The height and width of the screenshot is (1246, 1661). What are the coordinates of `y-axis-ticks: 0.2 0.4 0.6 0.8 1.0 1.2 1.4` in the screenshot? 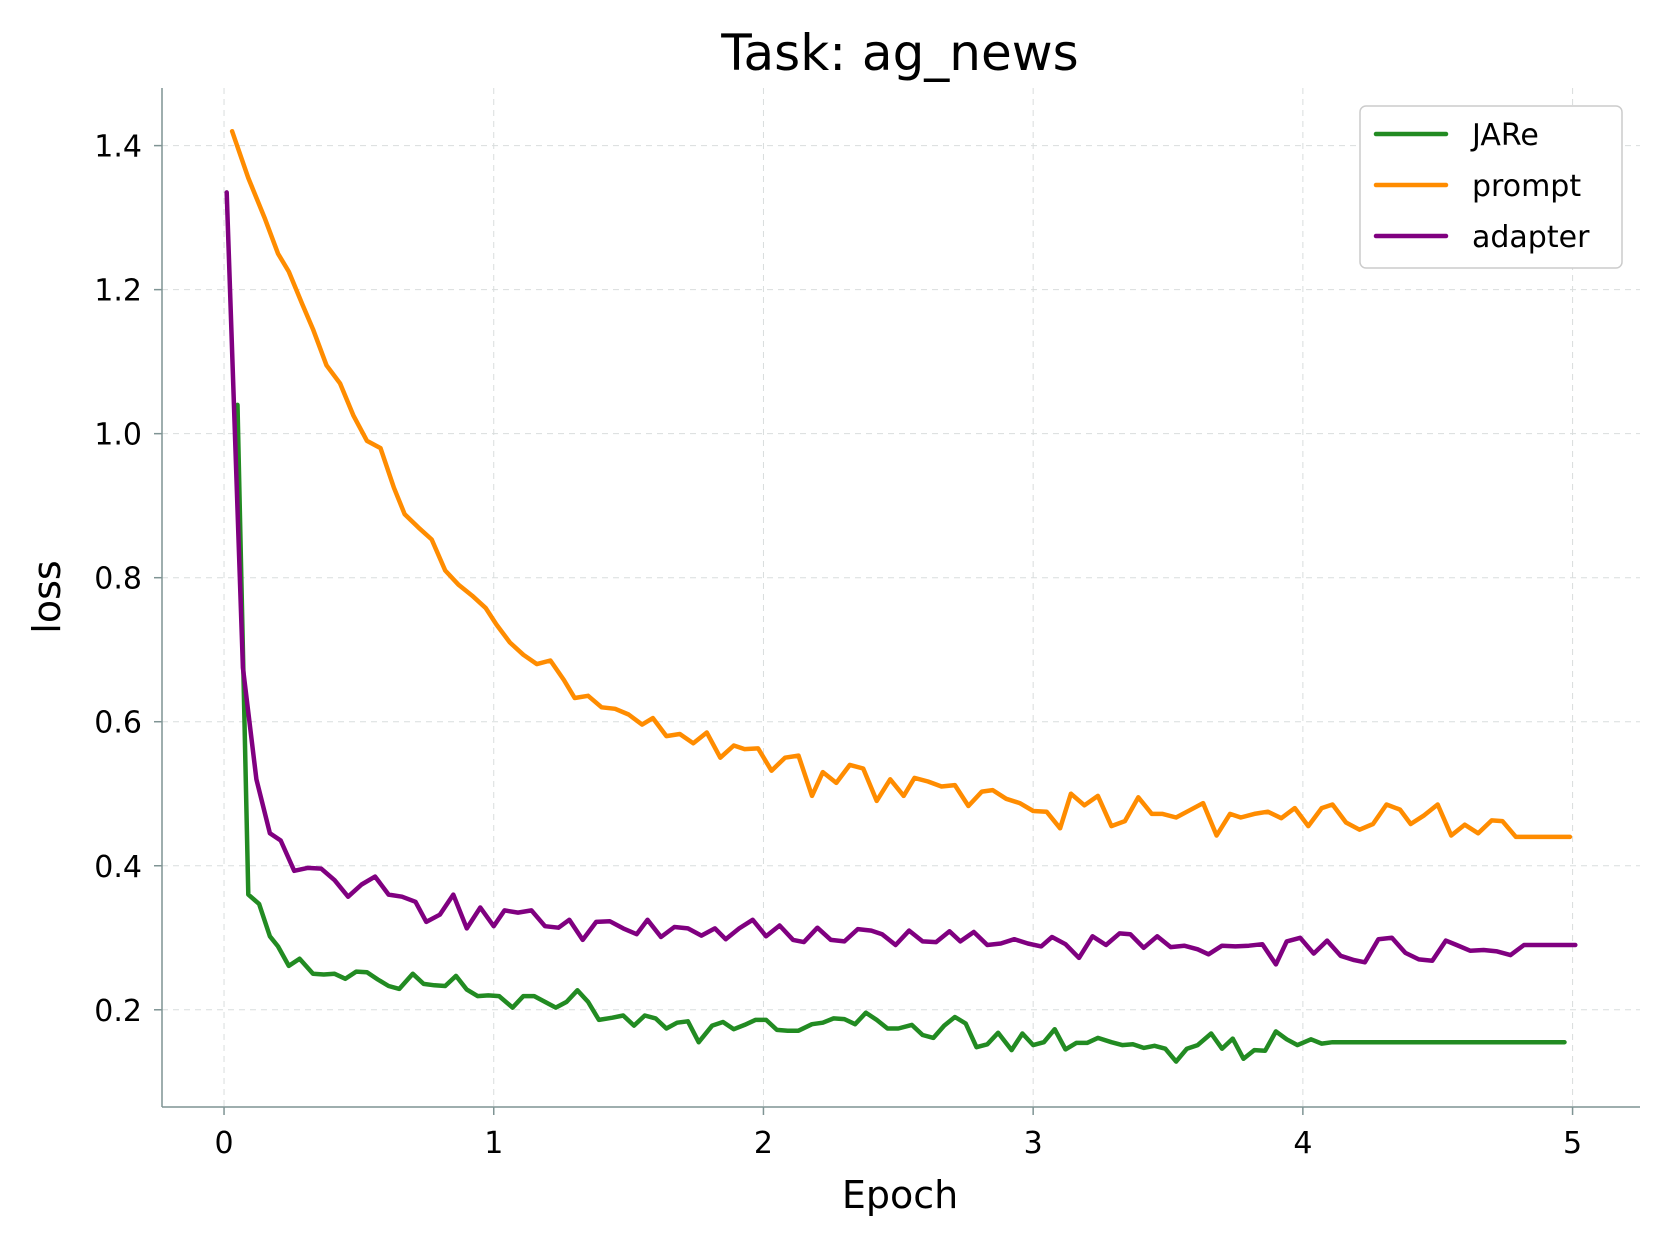 It's located at (128, 579).